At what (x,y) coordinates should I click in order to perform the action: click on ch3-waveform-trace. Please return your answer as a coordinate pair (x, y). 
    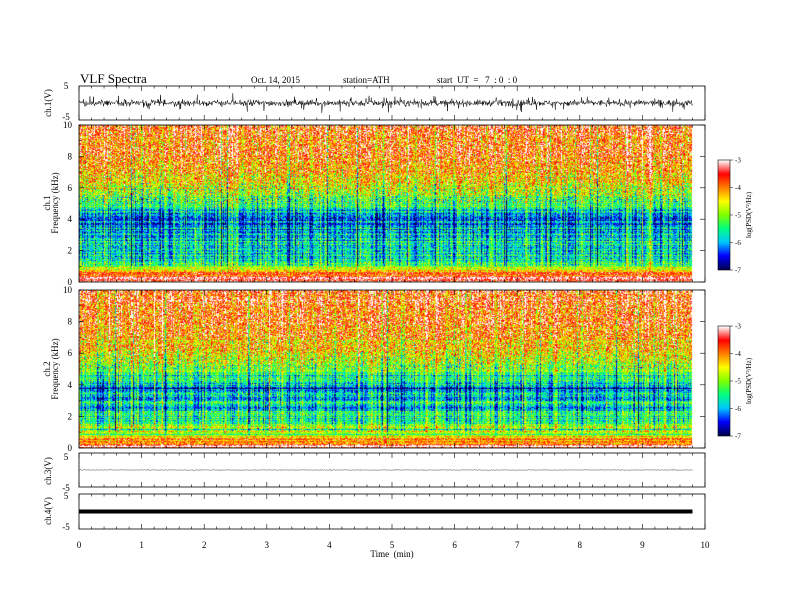
    Looking at the image, I should click on (385, 470).